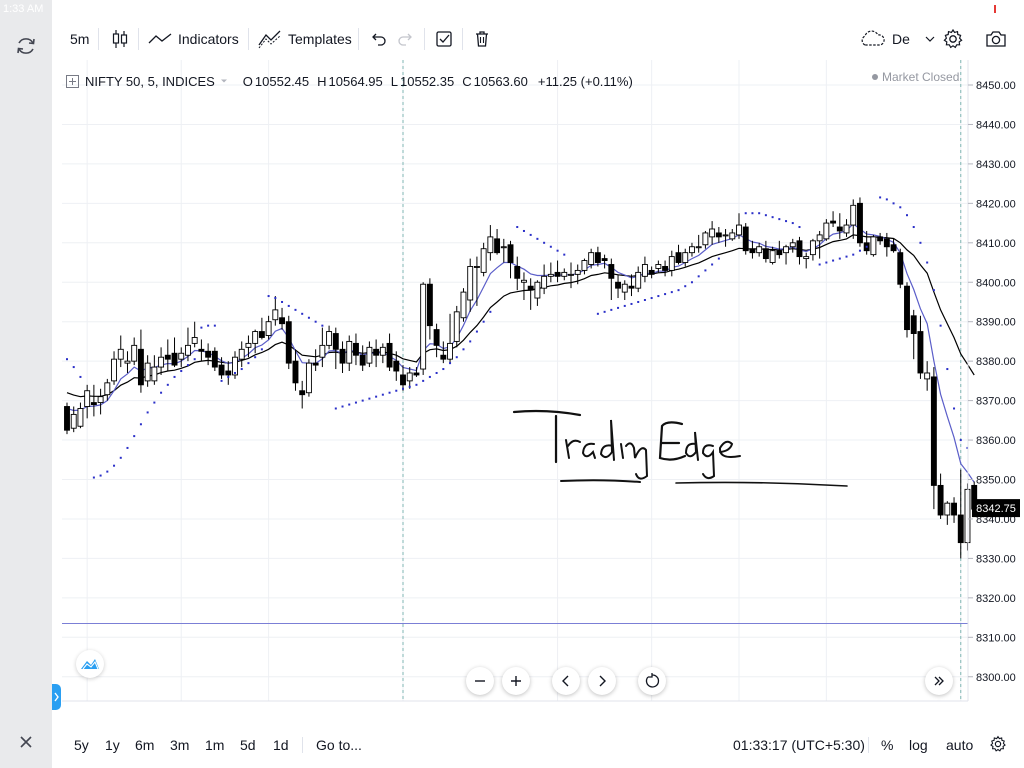  I want to click on recording-indicator, so click(995, 9).